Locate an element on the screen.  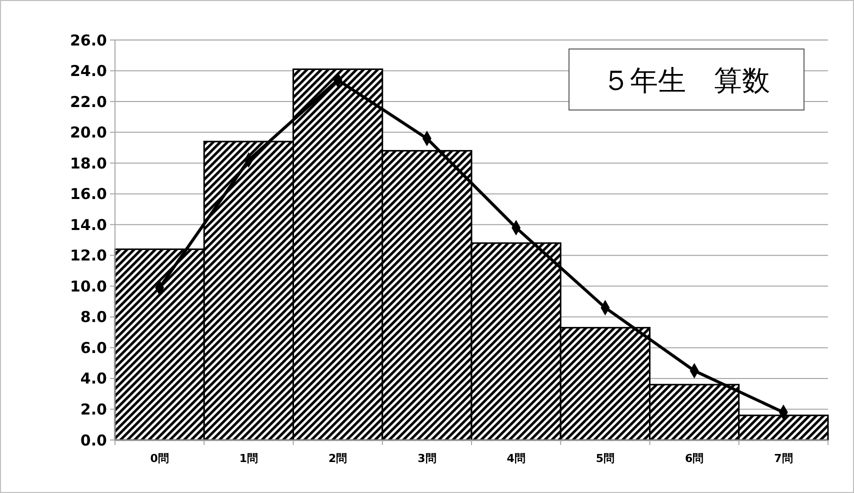
x-tick-label: 6問 is located at coordinates (694, 458).